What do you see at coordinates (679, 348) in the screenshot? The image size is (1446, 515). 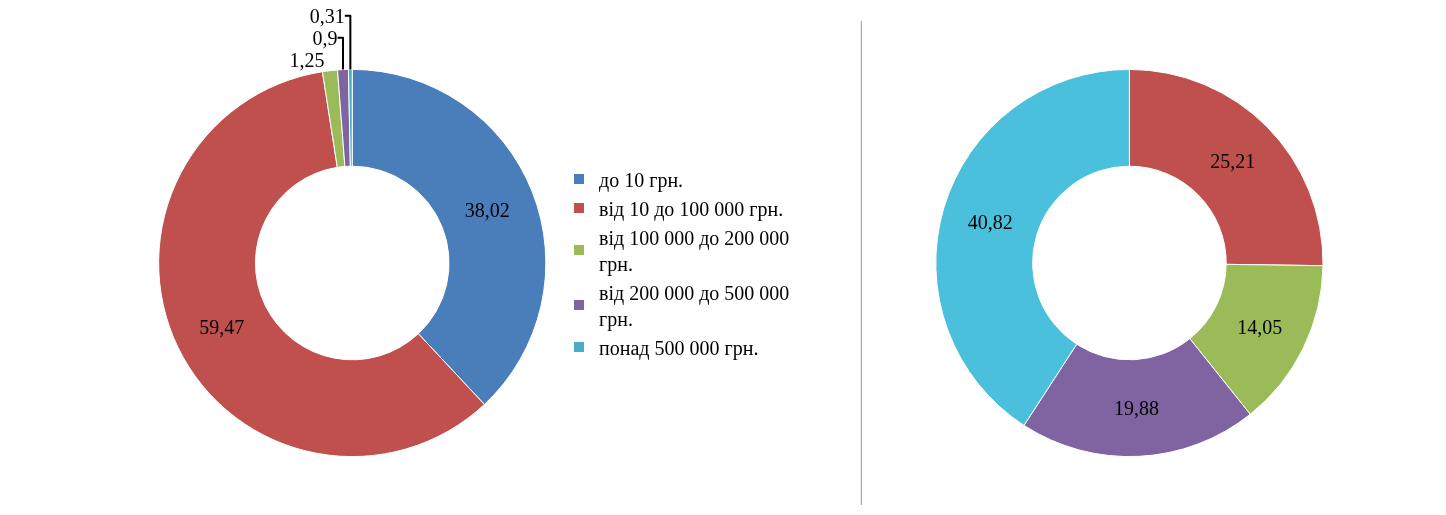 I see `legend-label: понад 500 000 грн.` at bounding box center [679, 348].